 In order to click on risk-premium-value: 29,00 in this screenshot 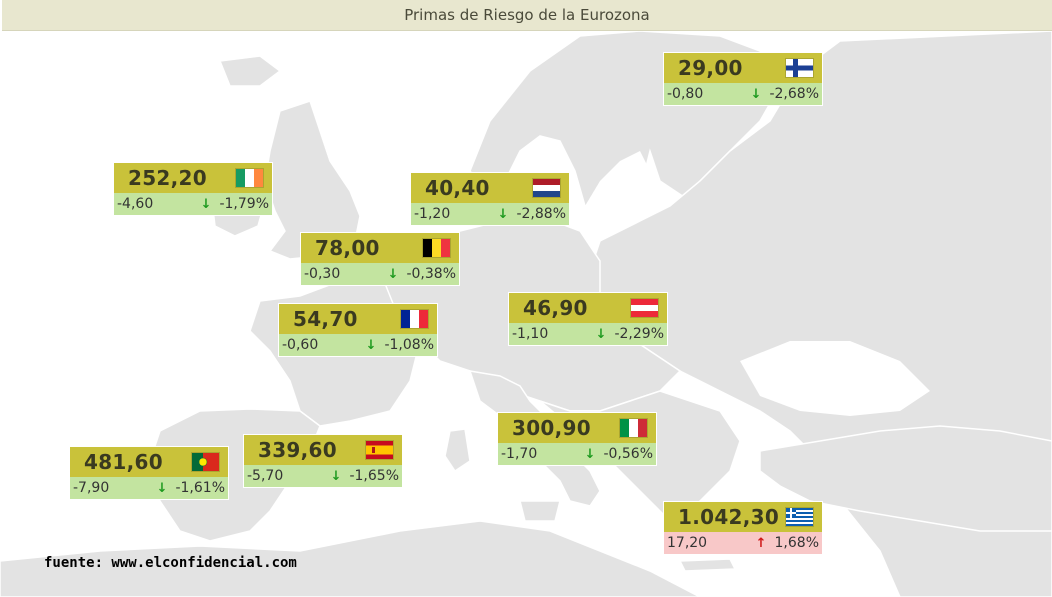, I will do `click(710, 68)`.